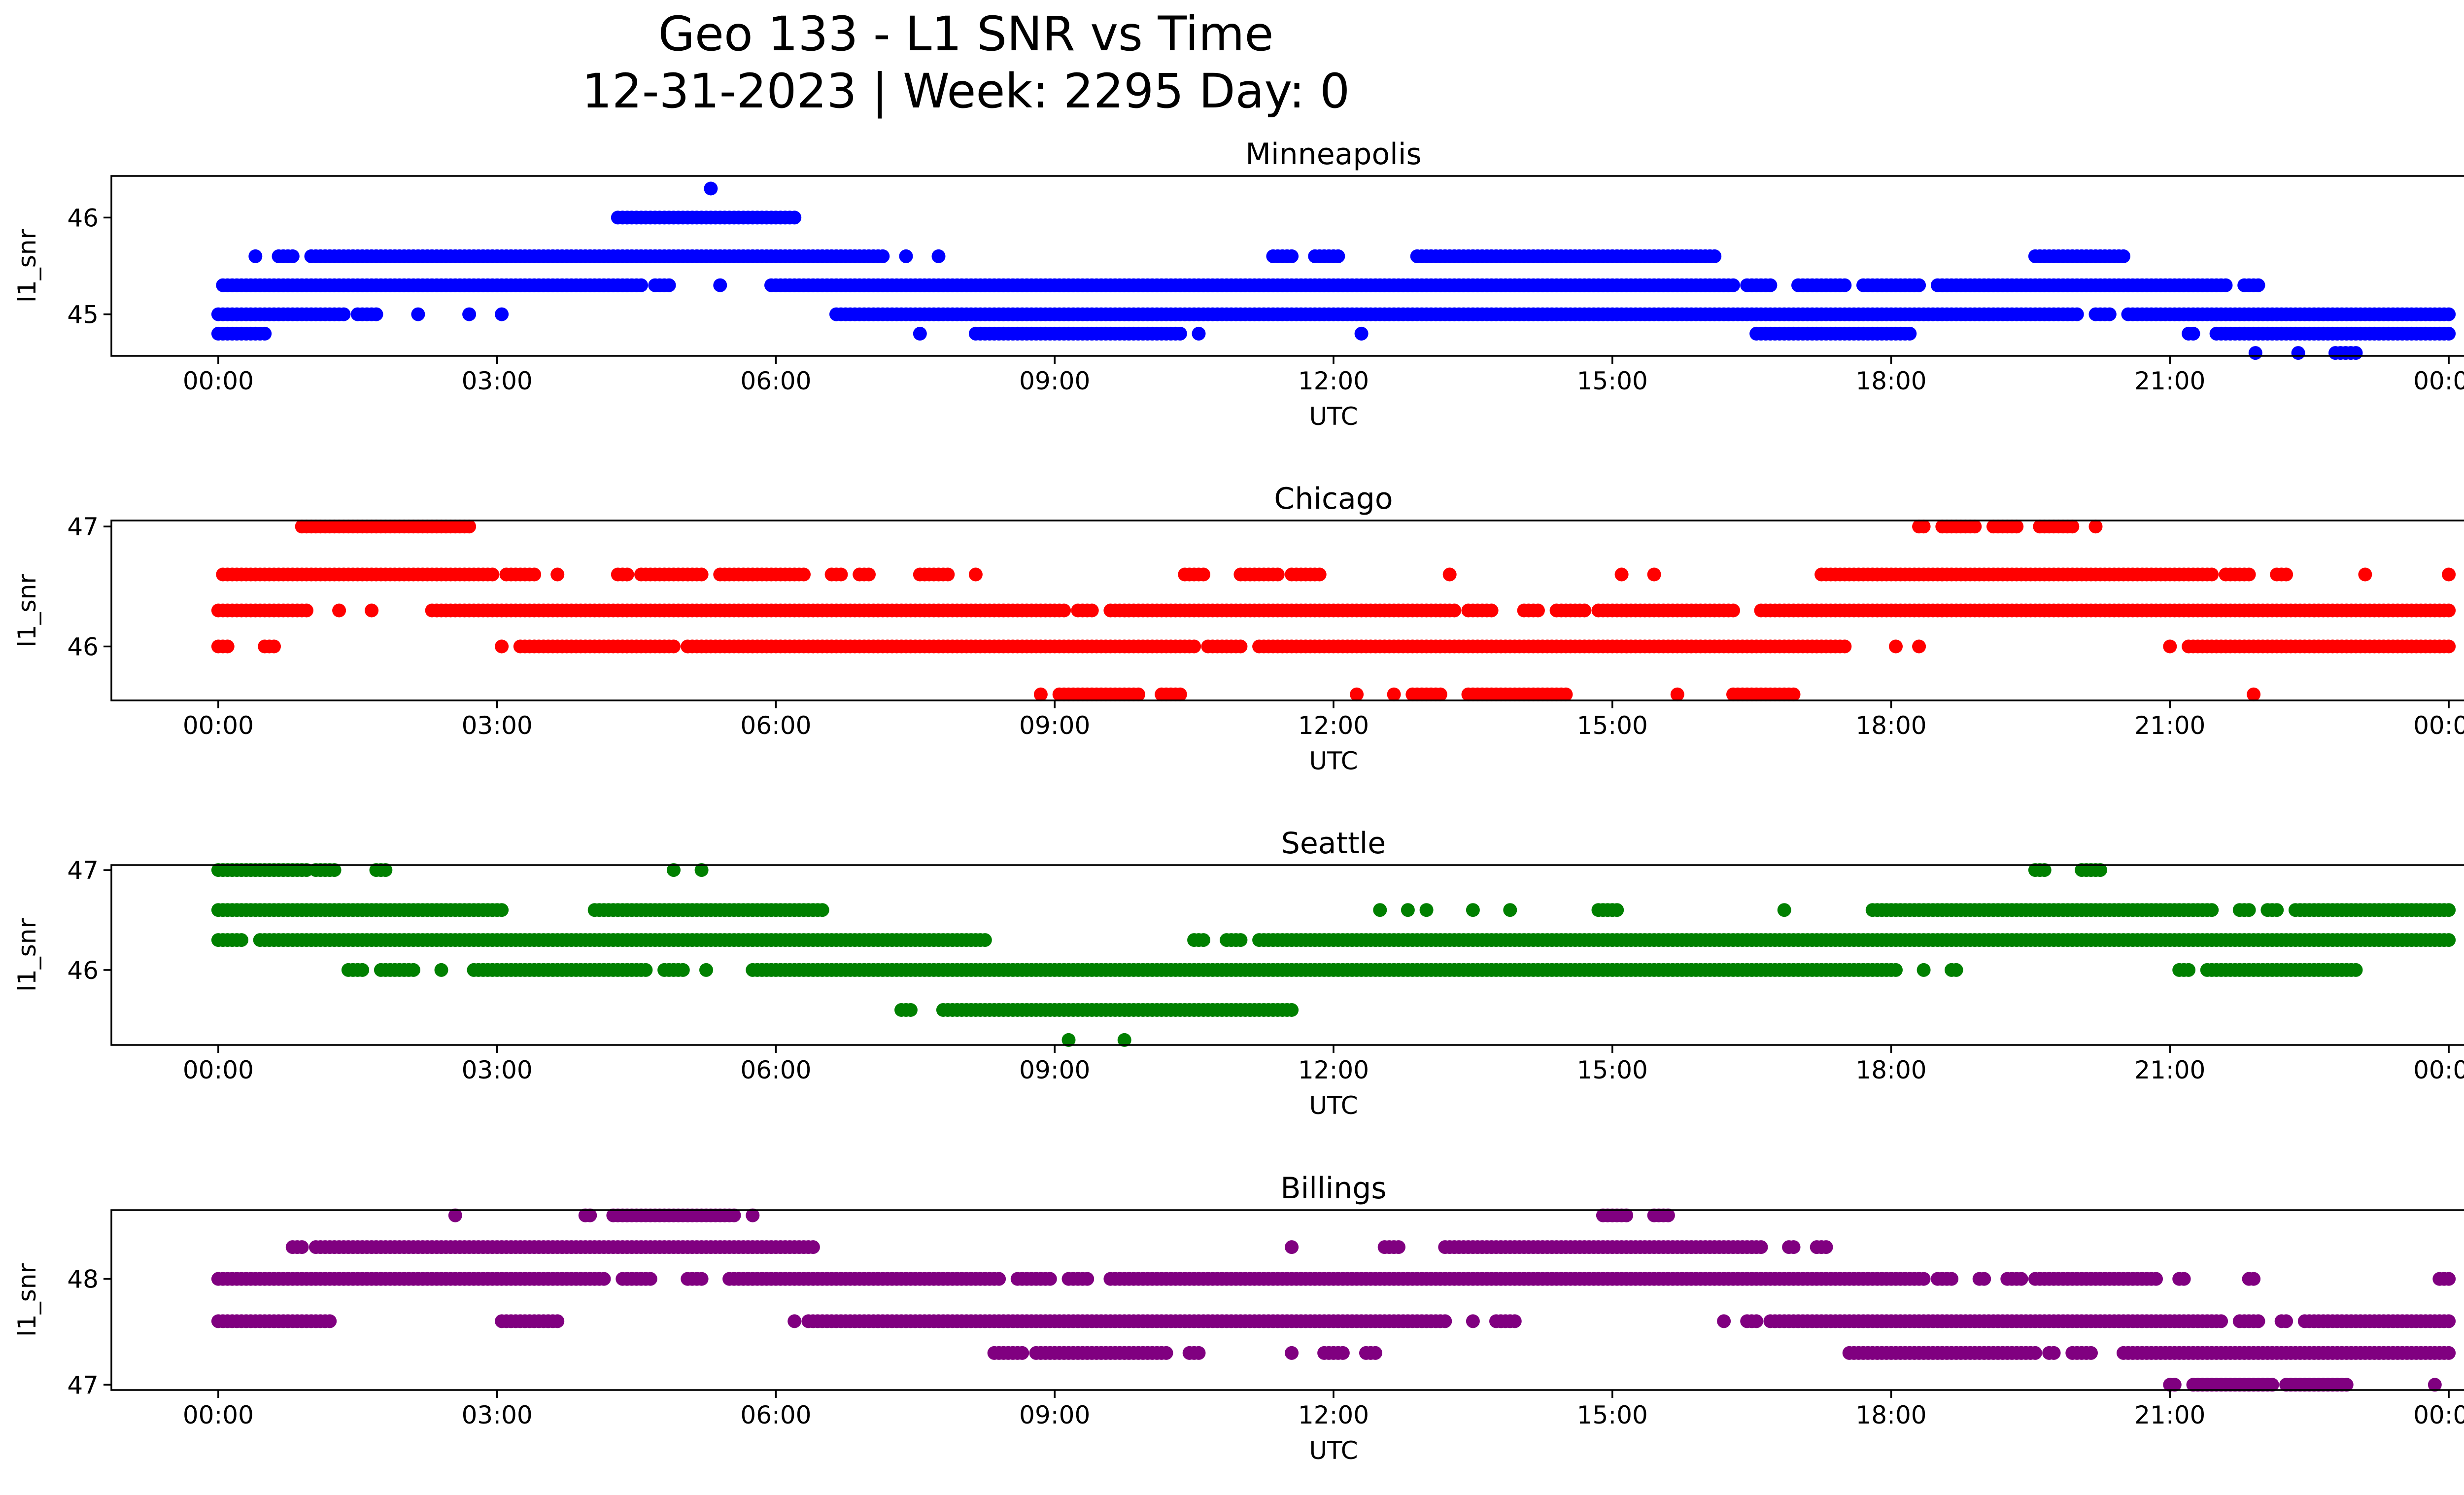  Describe the element at coordinates (966, 34) in the screenshot. I see `figure-title-line1: Geo 133 - L1 SNR vs Time` at that location.